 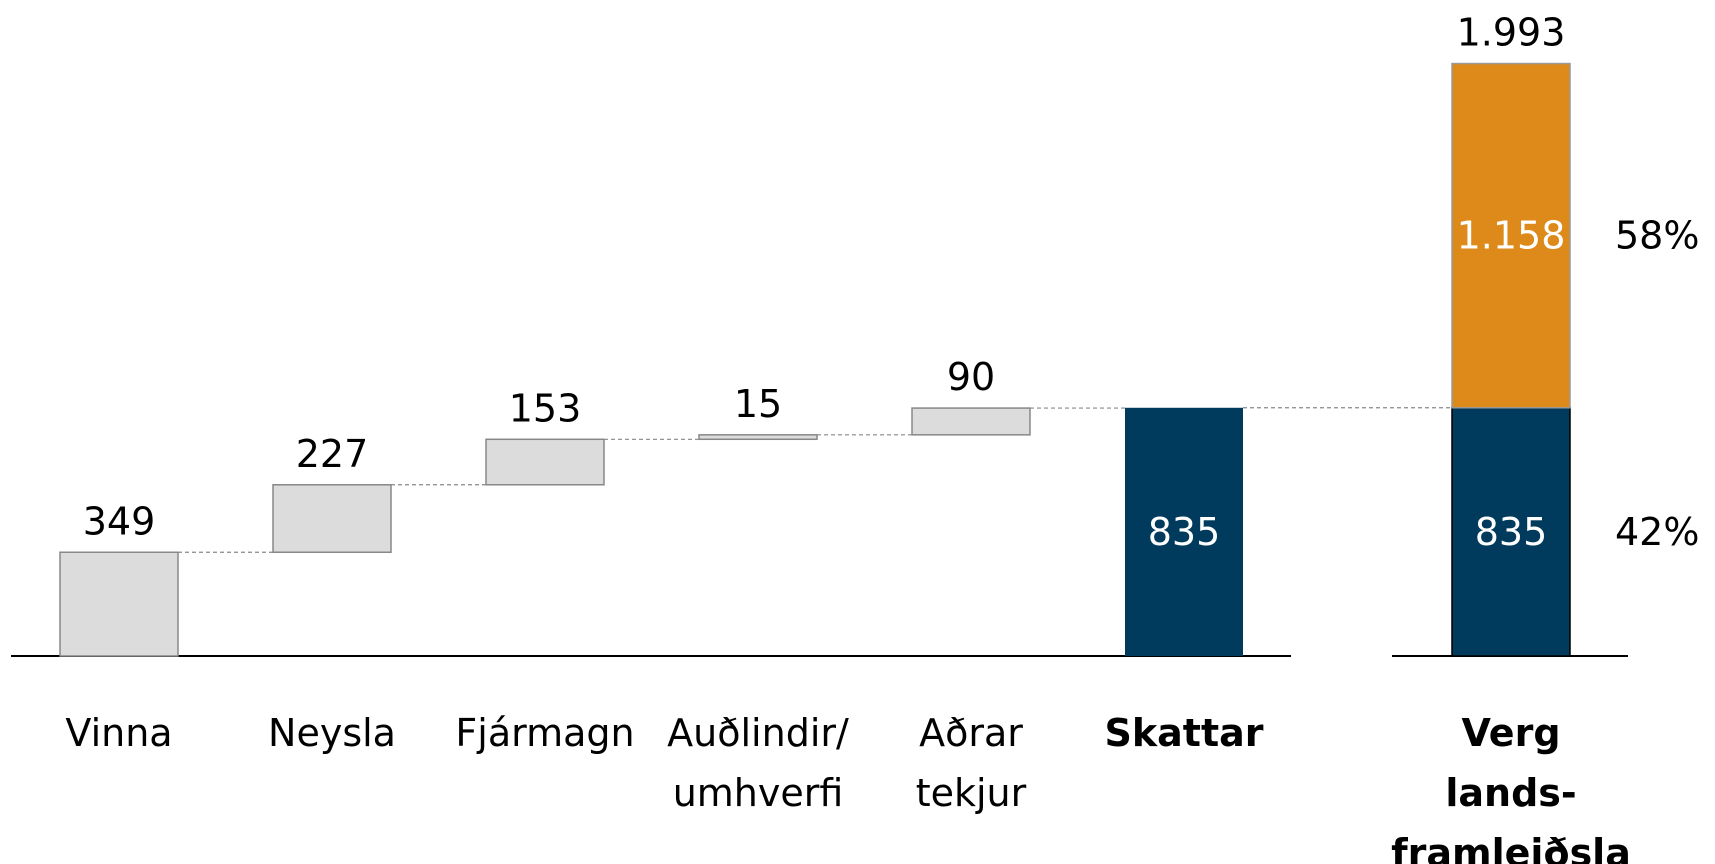 I want to click on value-label: 1.158, so click(x=1511, y=236).